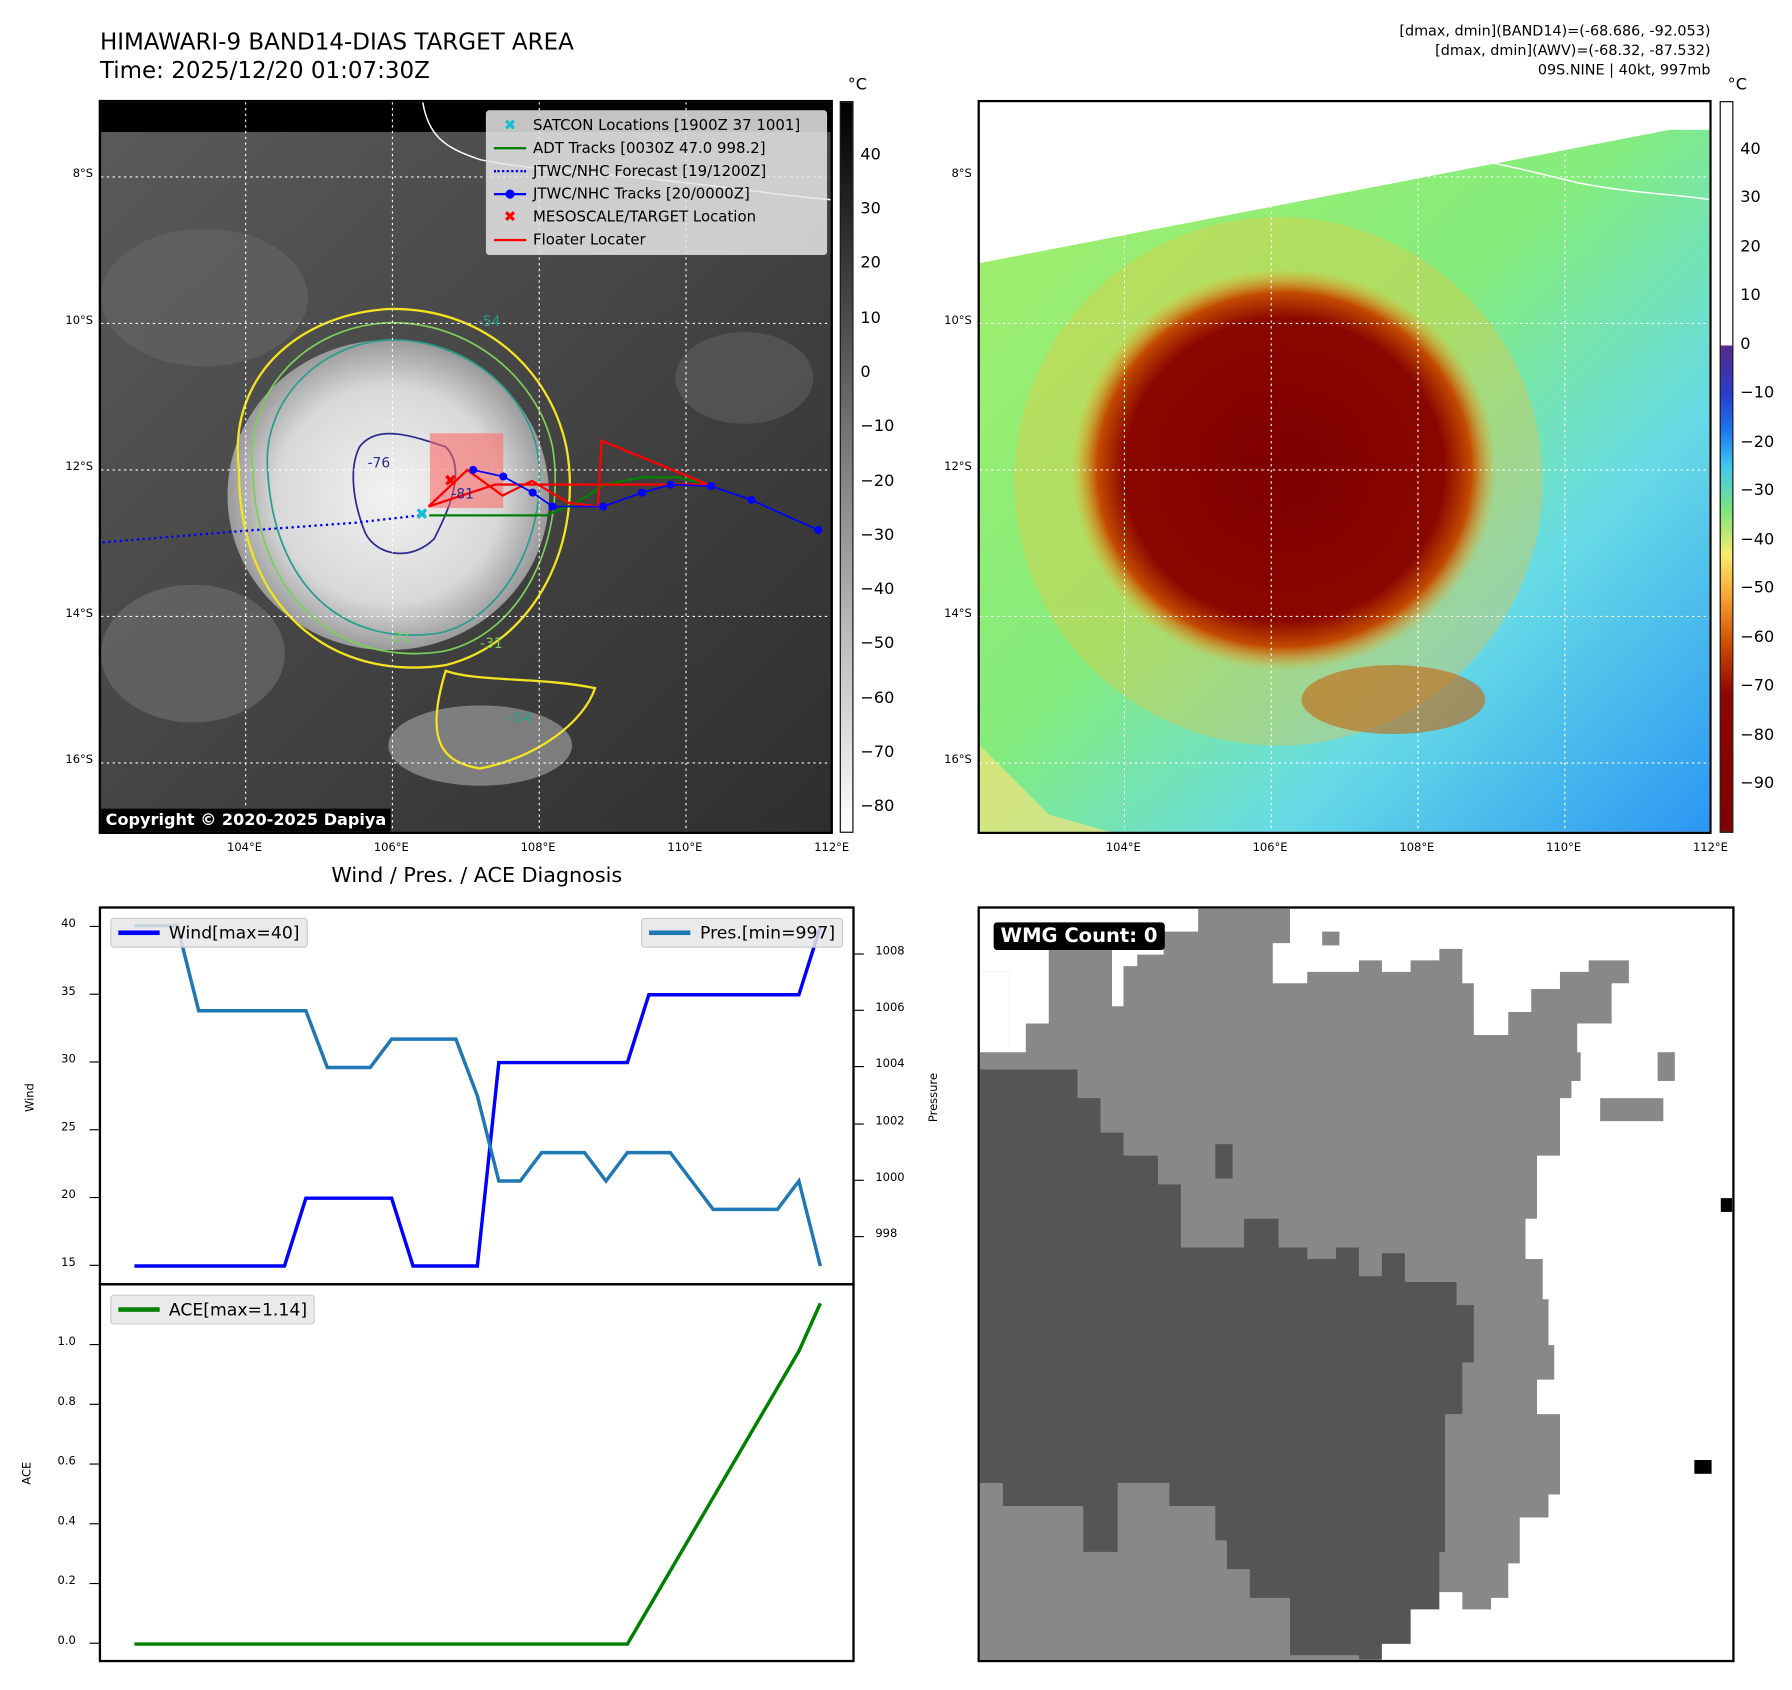 This screenshot has height=1690, width=1792. Describe the element at coordinates (477, 875) in the screenshot. I see `diagnosis-title: Wind / Pres. / ACE Diagnosis` at that location.